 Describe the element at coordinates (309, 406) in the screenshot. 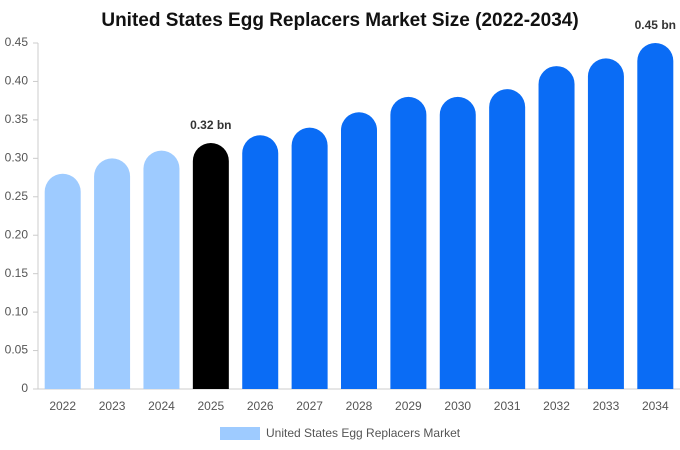

I see `x-tick-label: 2027` at that location.